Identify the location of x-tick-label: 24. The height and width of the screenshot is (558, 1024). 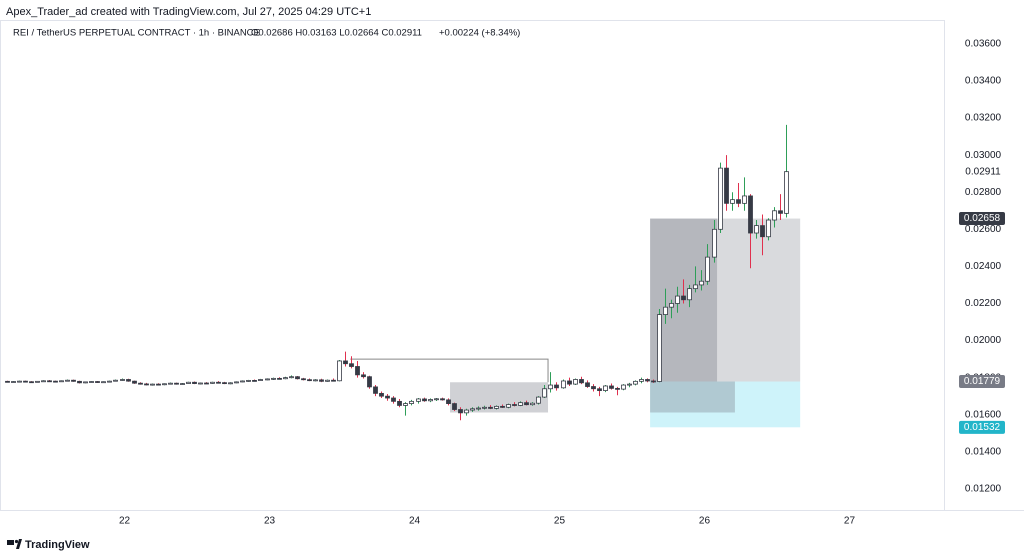
(415, 521).